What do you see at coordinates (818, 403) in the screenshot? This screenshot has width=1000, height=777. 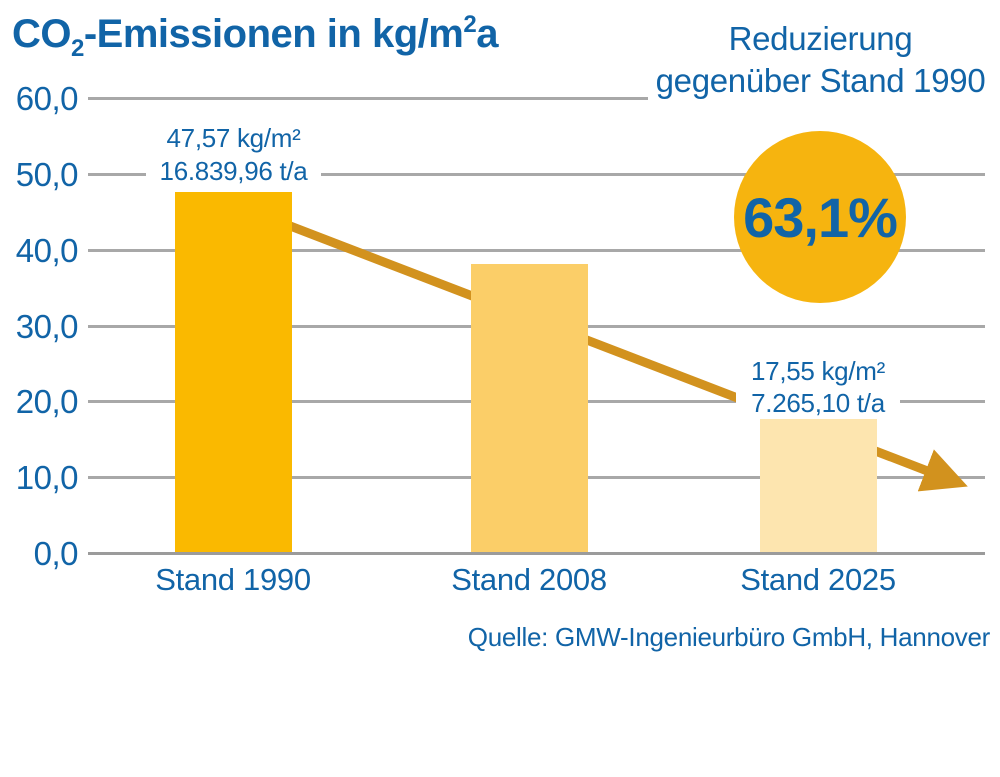 I see `bar-2025-tons-value: 7.265,10 t/a` at bounding box center [818, 403].